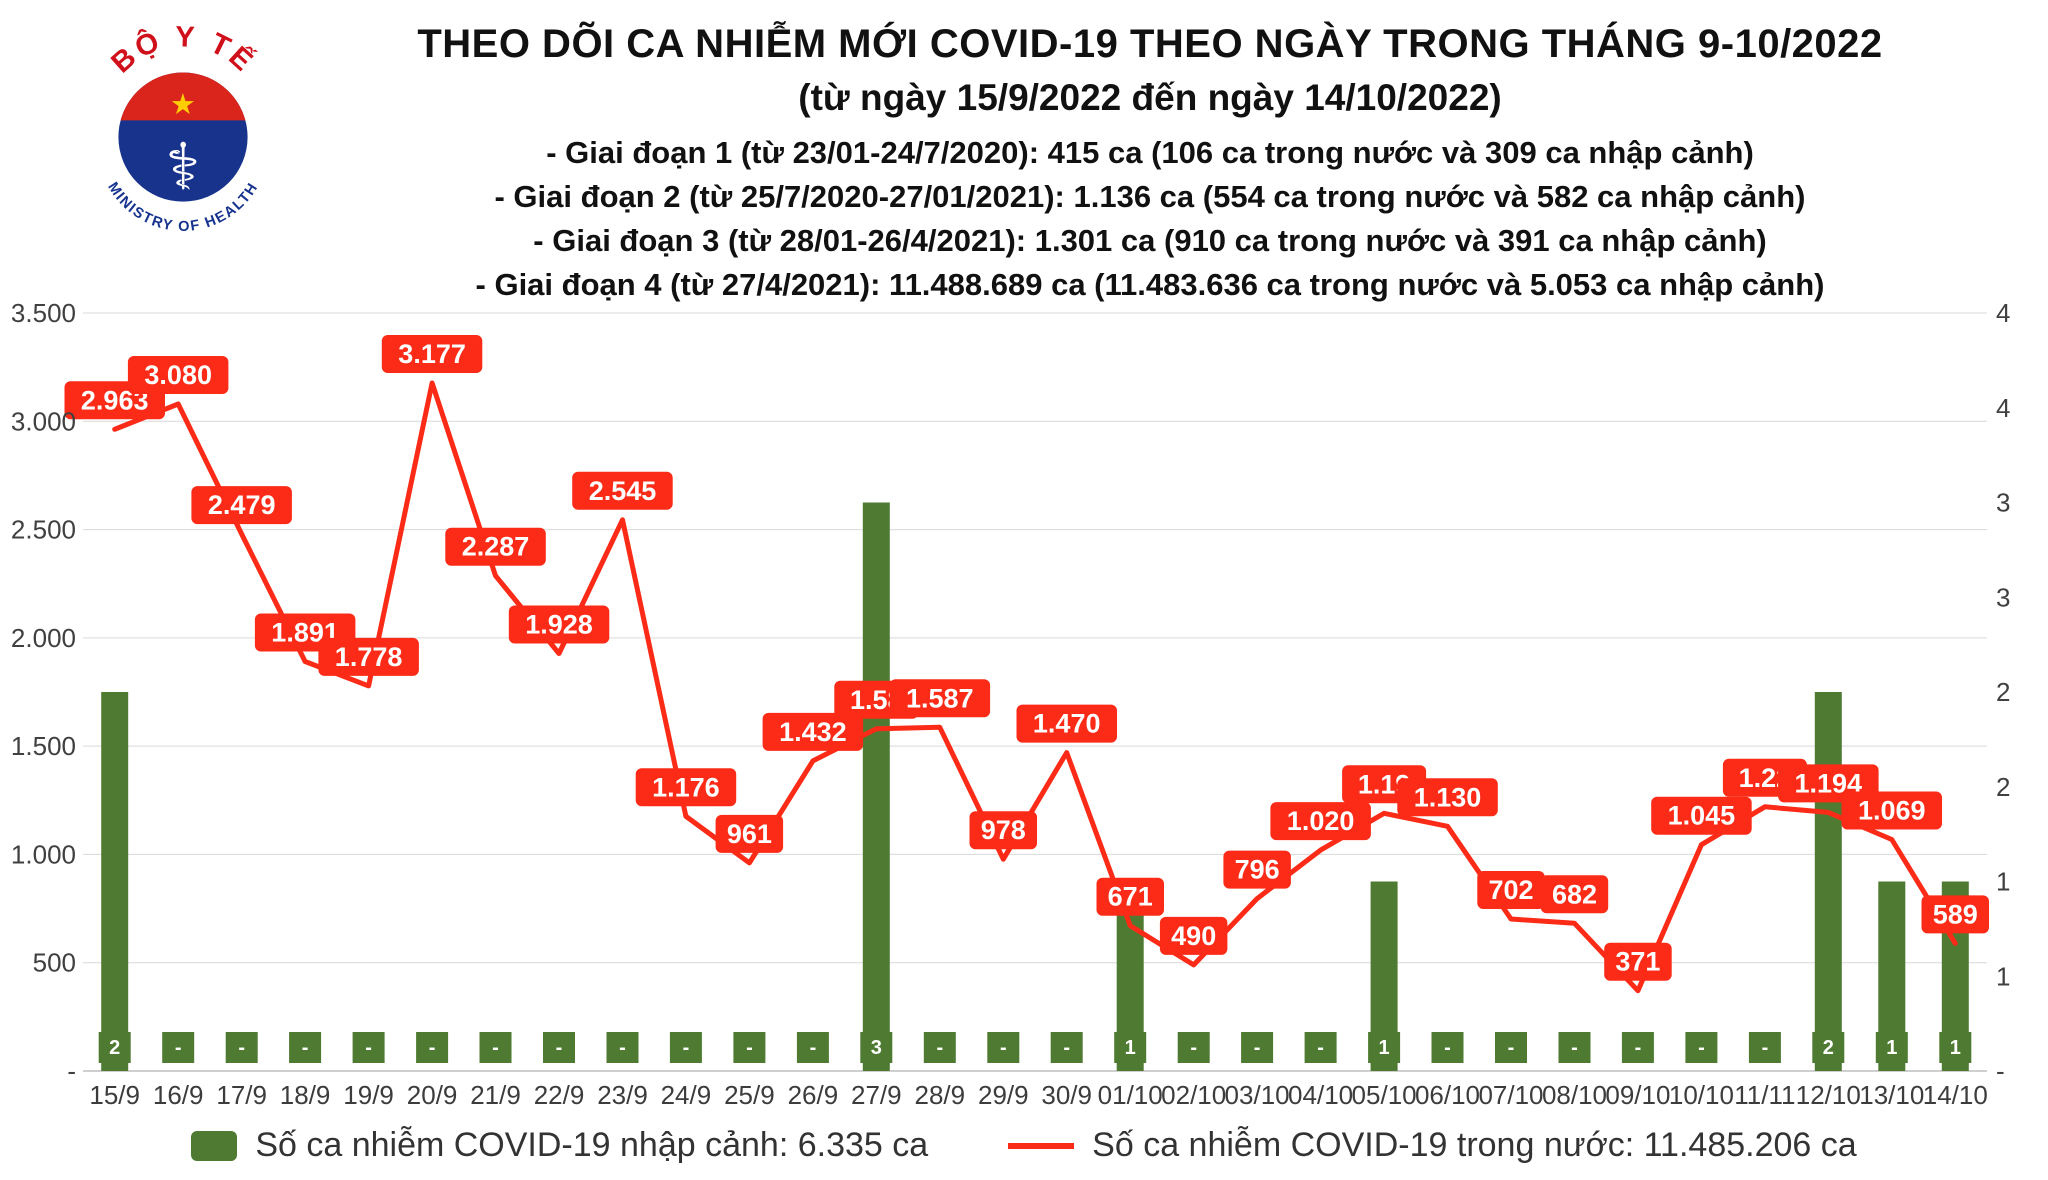 The image size is (2048, 1180). Describe the element at coordinates (369, 657) in the screenshot. I see `svg-text: 1.778` at that location.